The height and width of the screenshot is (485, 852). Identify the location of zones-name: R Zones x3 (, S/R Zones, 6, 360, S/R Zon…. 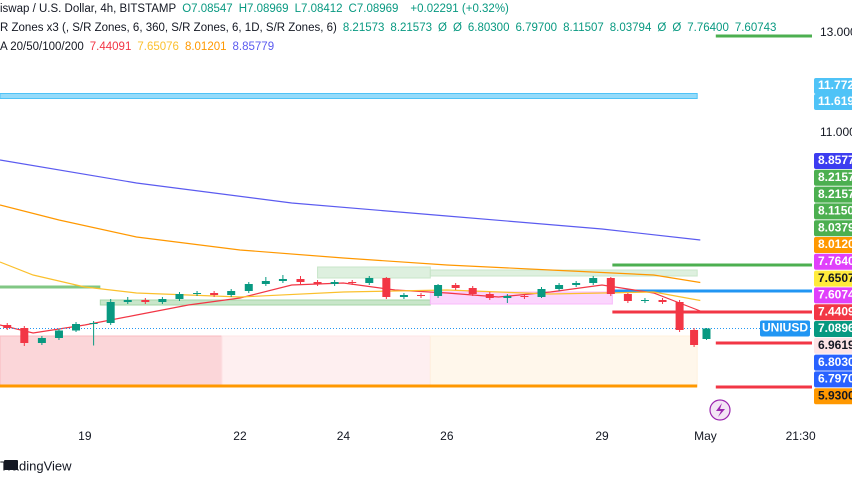
(168, 28).